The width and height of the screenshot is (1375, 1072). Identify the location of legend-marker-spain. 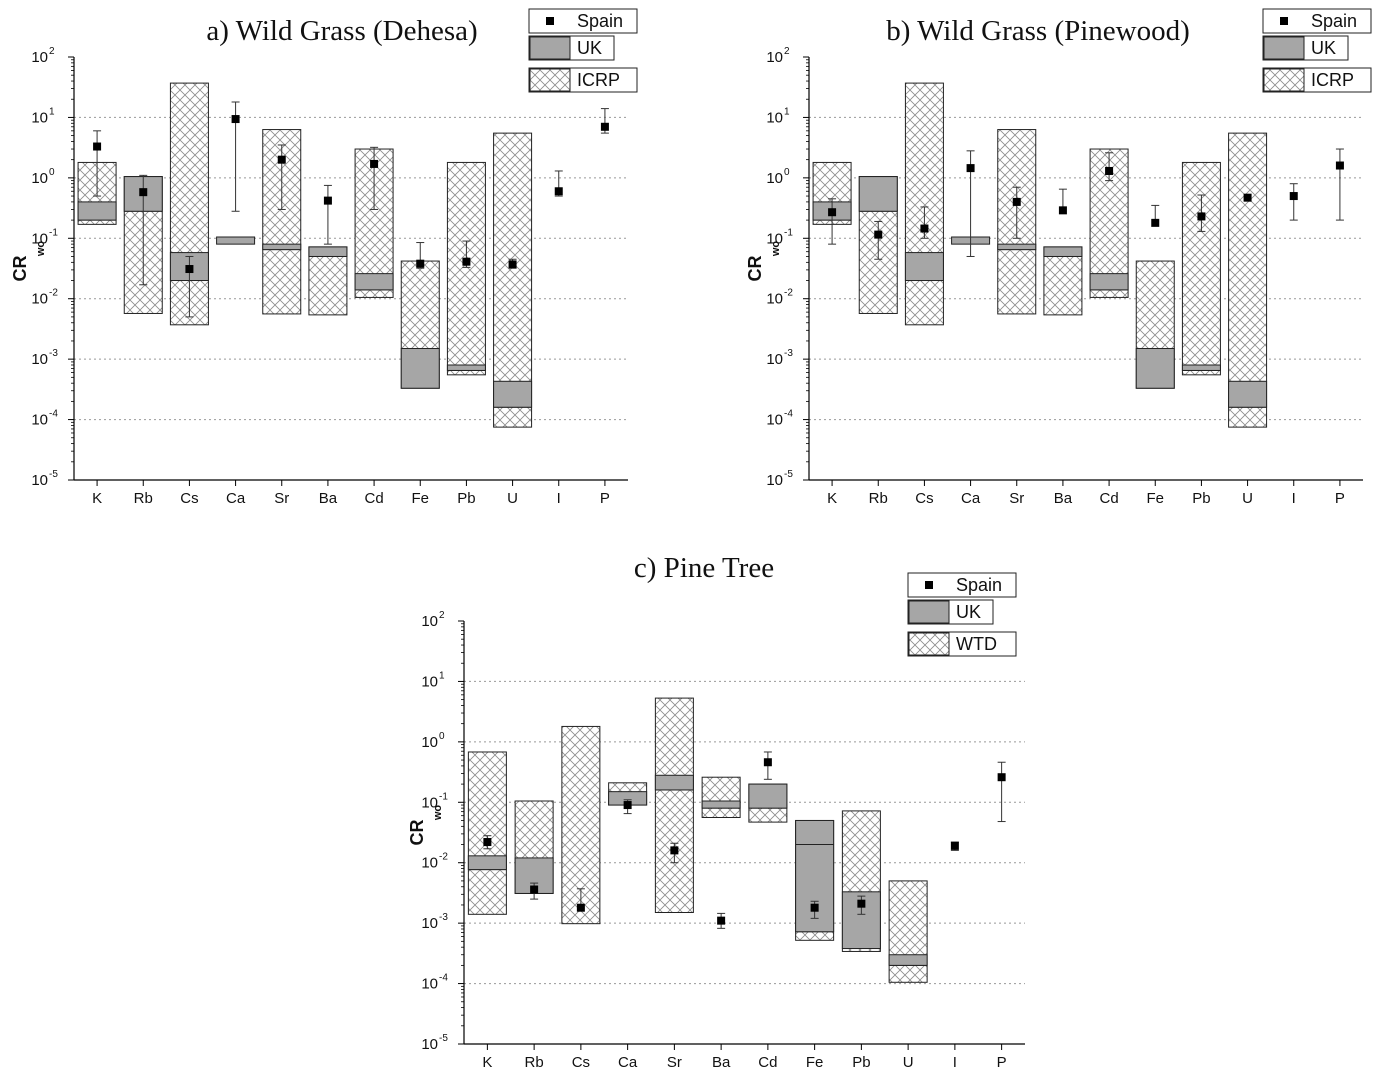
(1284, 21).